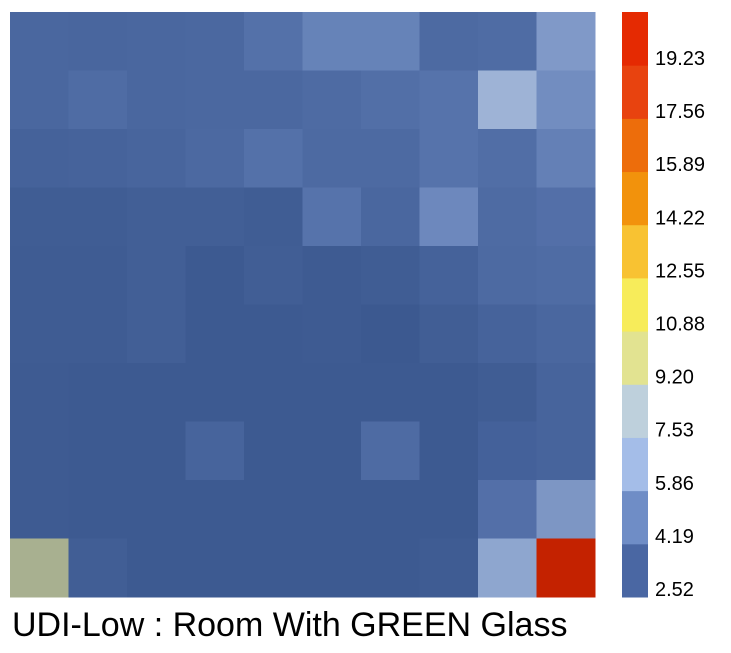 This screenshot has height=653, width=731. What do you see at coordinates (674, 431) in the screenshot?
I see `colorbar-tick-label: 7.53` at bounding box center [674, 431].